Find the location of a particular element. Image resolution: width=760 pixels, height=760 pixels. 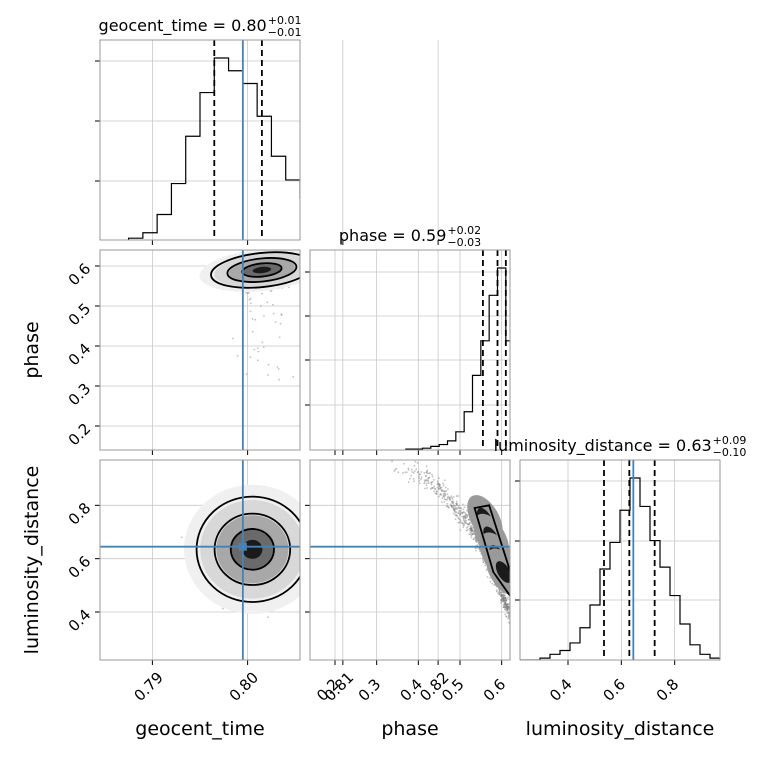

panel-frame is located at coordinates (200, 560).